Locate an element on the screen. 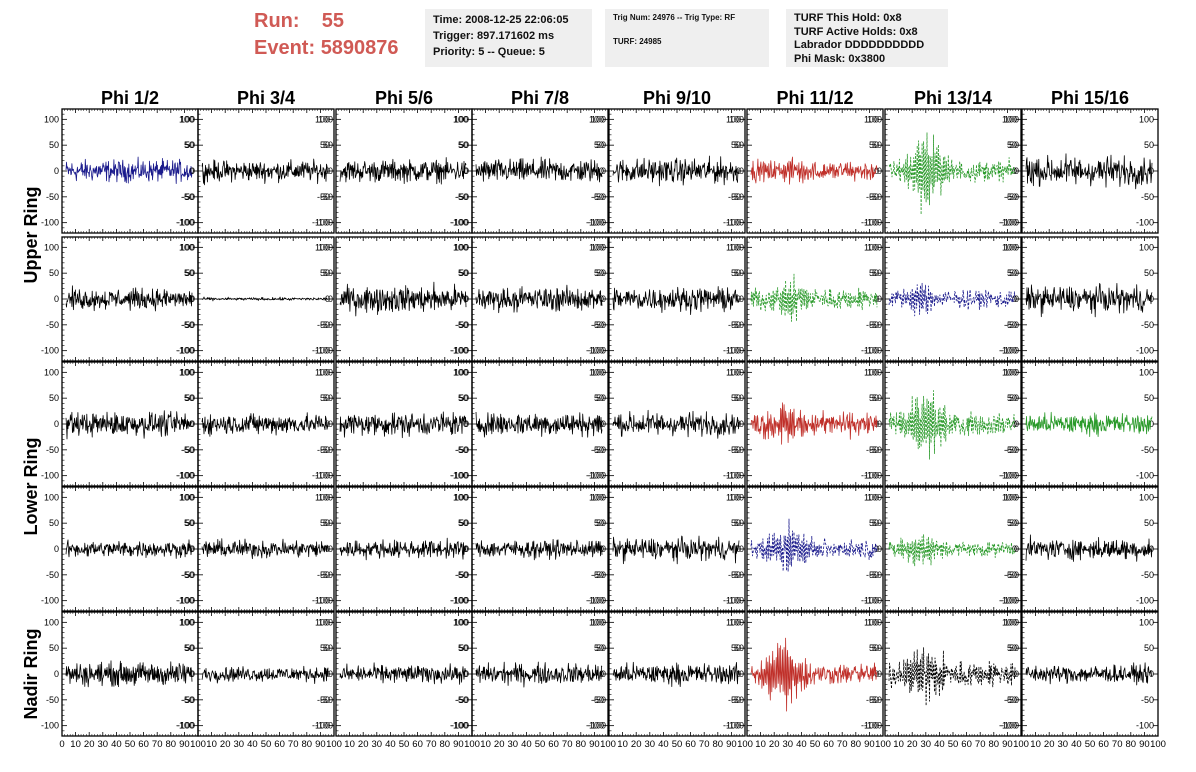  column-header-4: Phi 7/8 is located at coordinates (540, 98).